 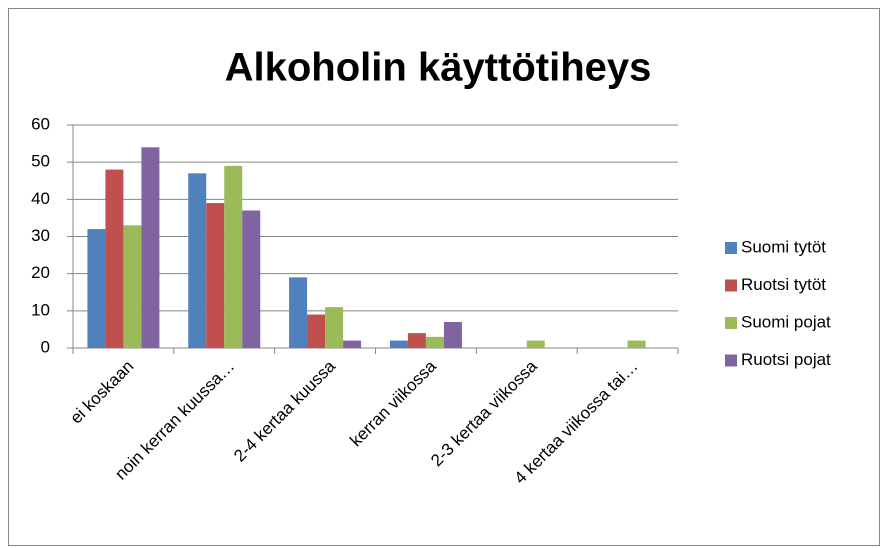 I want to click on y-tick-label: 20, so click(x=40, y=272).